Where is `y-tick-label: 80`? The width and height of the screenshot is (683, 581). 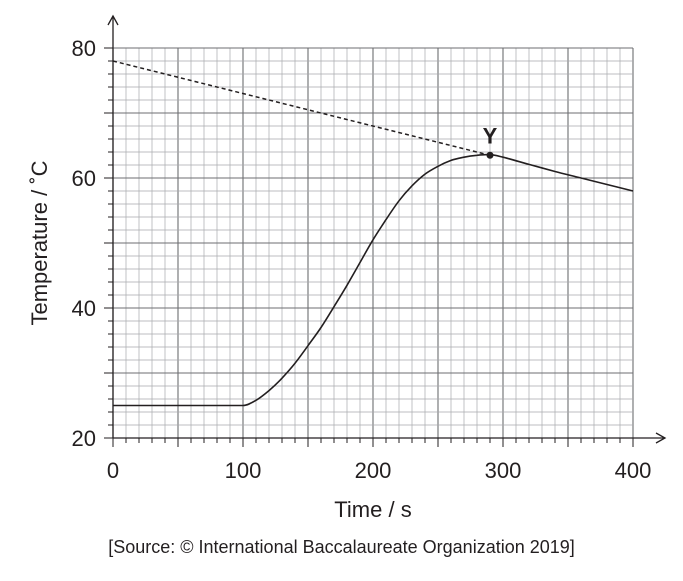 y-tick-label: 80 is located at coordinates (84, 48).